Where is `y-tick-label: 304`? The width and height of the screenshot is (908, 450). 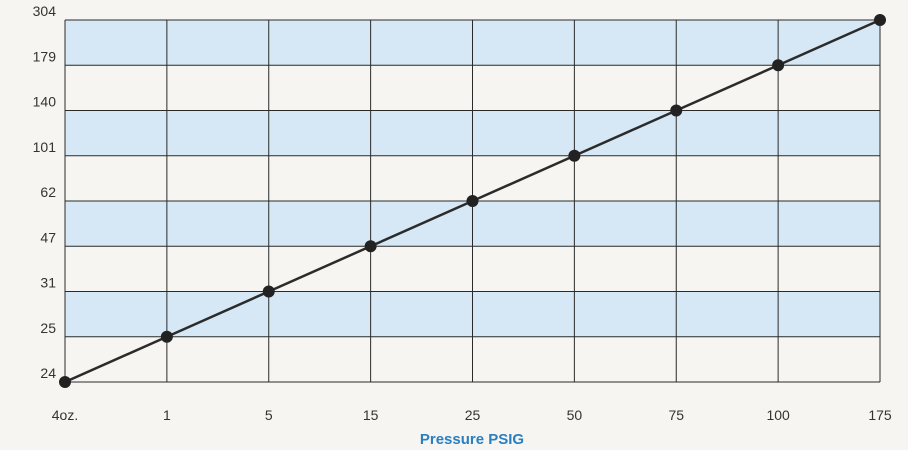 y-tick-label: 304 is located at coordinates (45, 11).